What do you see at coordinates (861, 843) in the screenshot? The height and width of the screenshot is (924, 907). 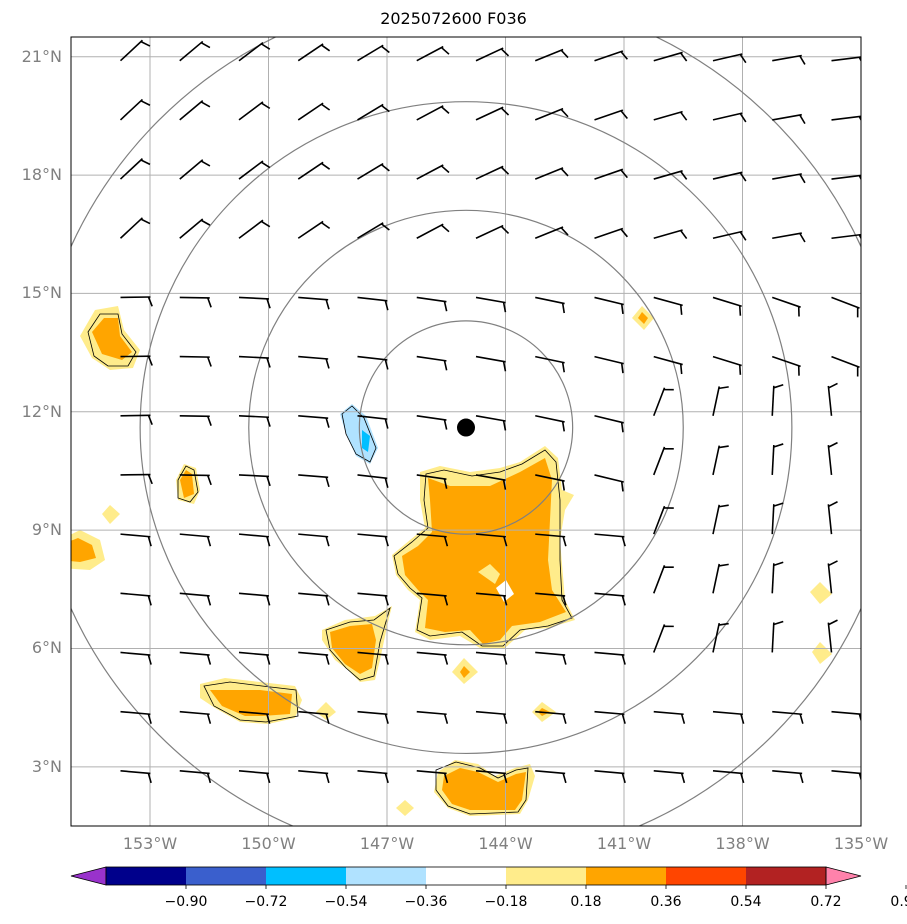 I see `longitude-label: 135°W` at bounding box center [861, 843].